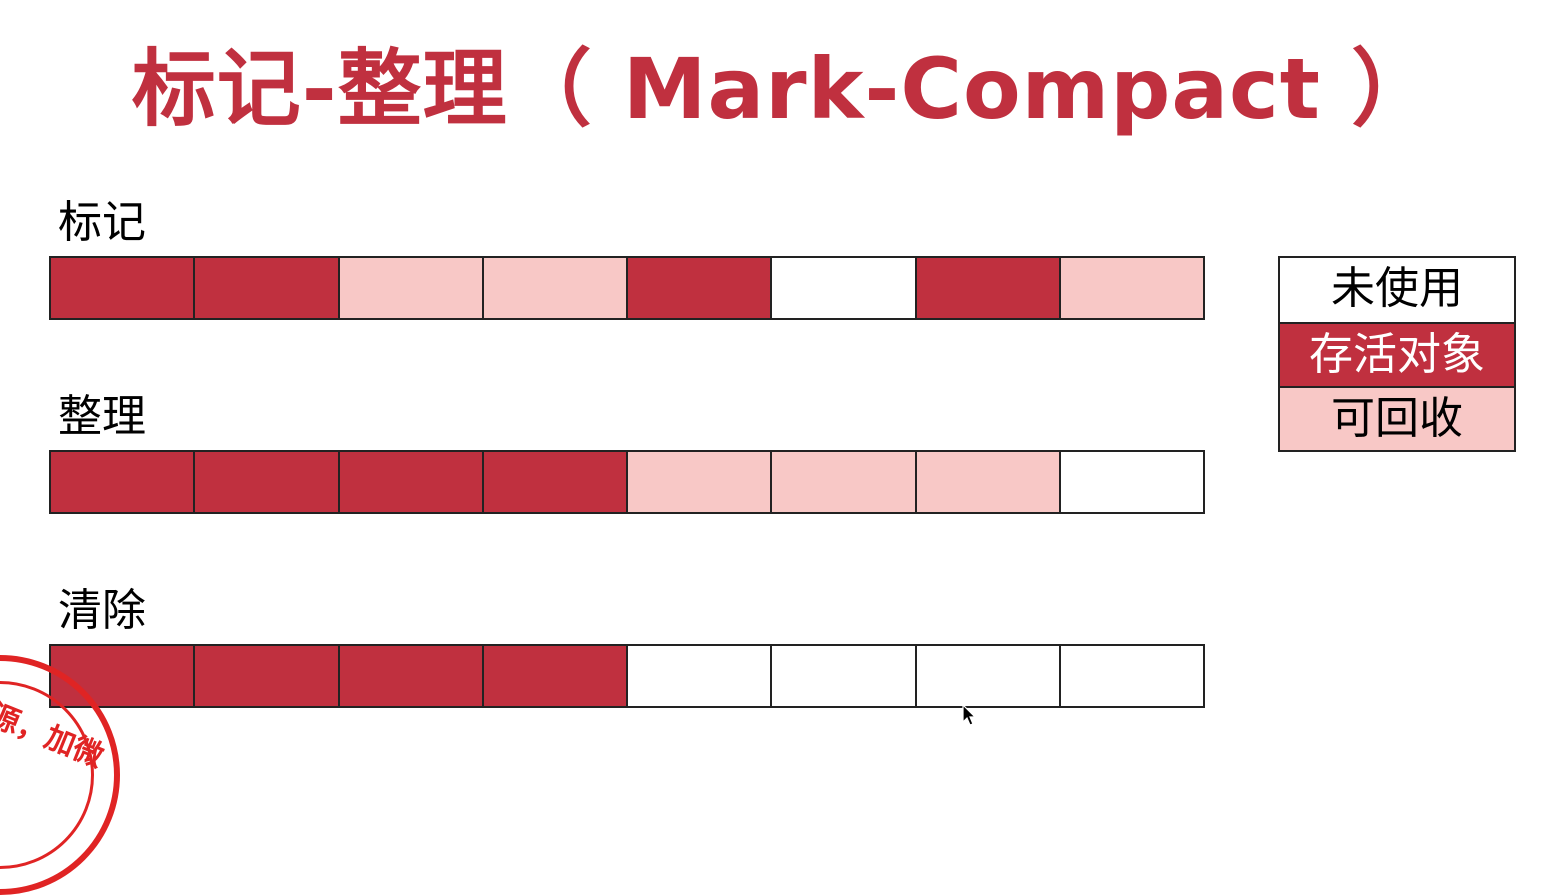 Image resolution: width=1568 pixels, height=895 pixels. What do you see at coordinates (784, 89) in the screenshot?
I see `slide-title: 标记-整理（ Mark-Compact ）` at bounding box center [784, 89].